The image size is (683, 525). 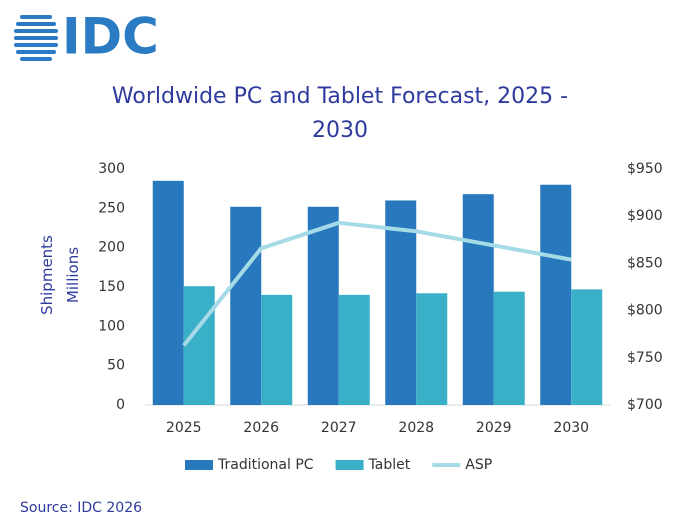 What do you see at coordinates (184, 428) in the screenshot?
I see `x-tick-label: 2025` at bounding box center [184, 428].